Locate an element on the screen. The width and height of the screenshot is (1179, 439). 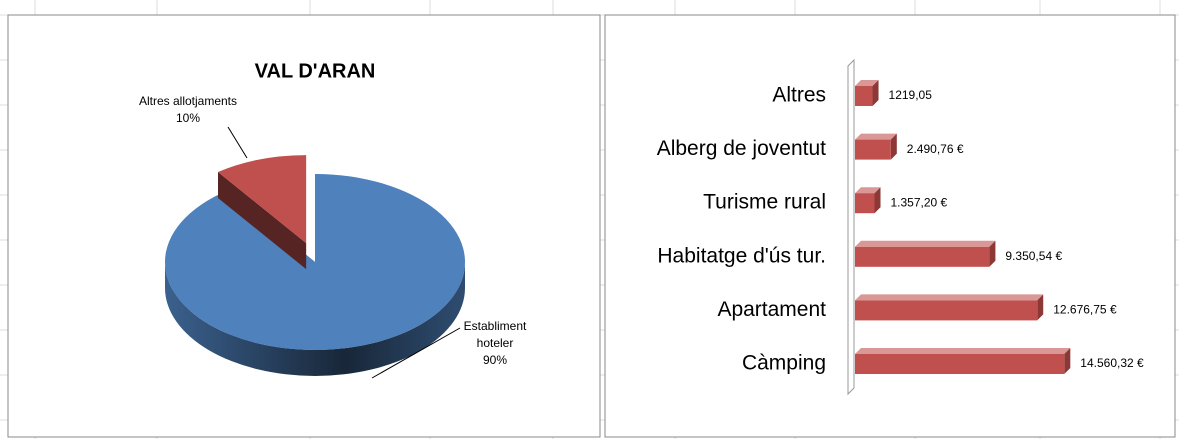
slice-side is located at coordinates (262, 212).